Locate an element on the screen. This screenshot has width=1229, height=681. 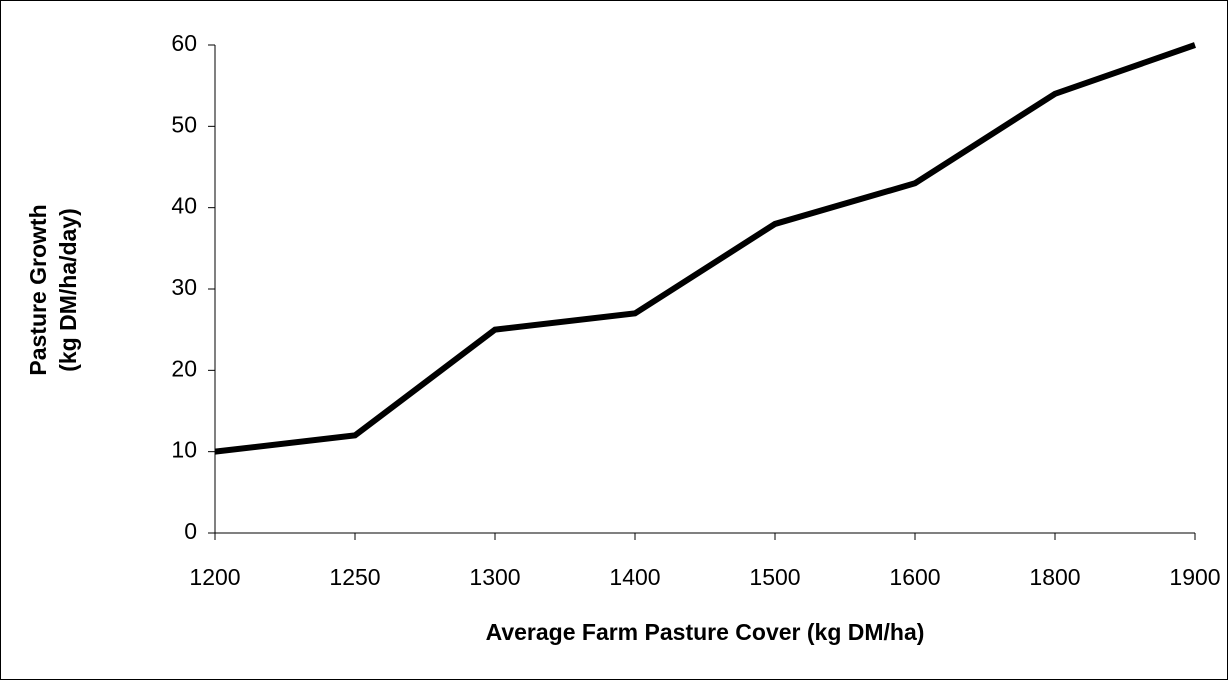
y-tick-label: 0 is located at coordinates (190, 531).